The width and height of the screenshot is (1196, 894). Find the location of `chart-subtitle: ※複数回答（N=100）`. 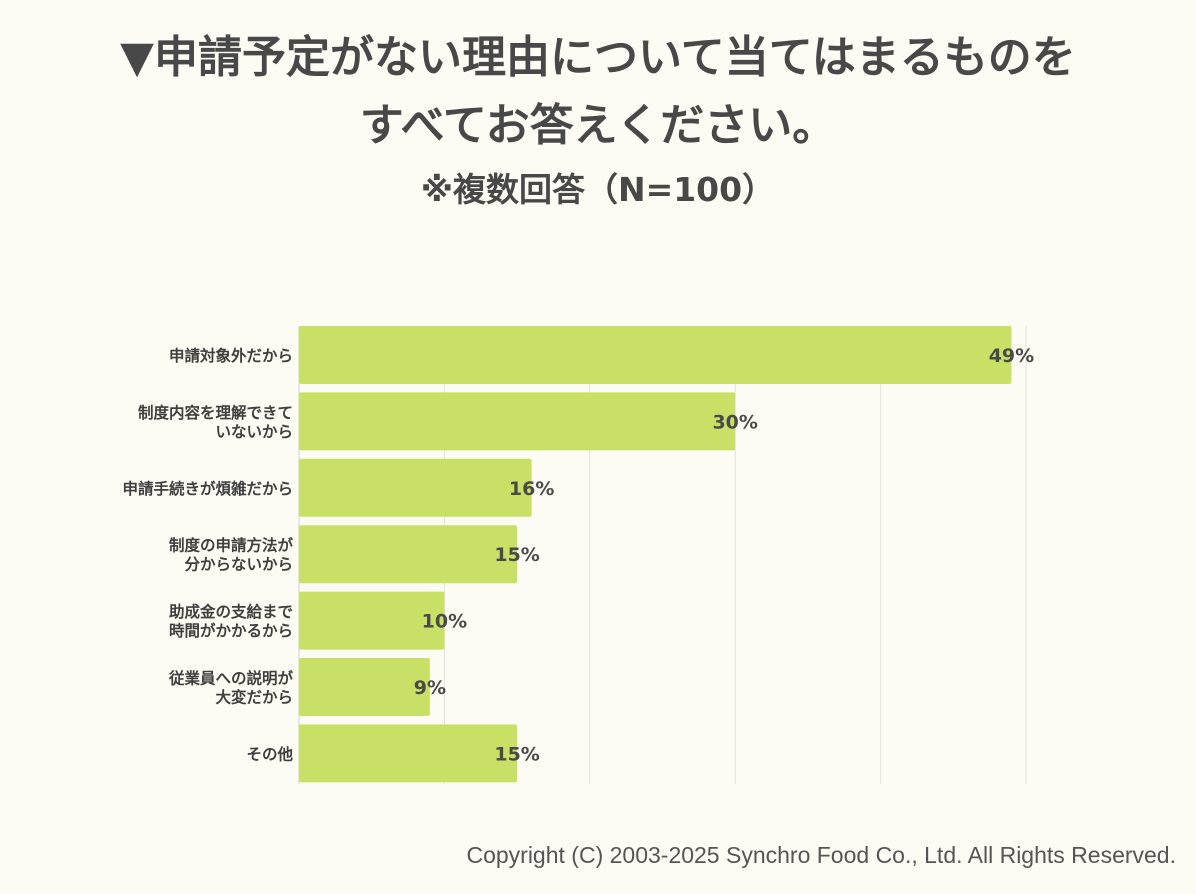

chart-subtitle: ※複数回答（N=100） is located at coordinates (598, 189).